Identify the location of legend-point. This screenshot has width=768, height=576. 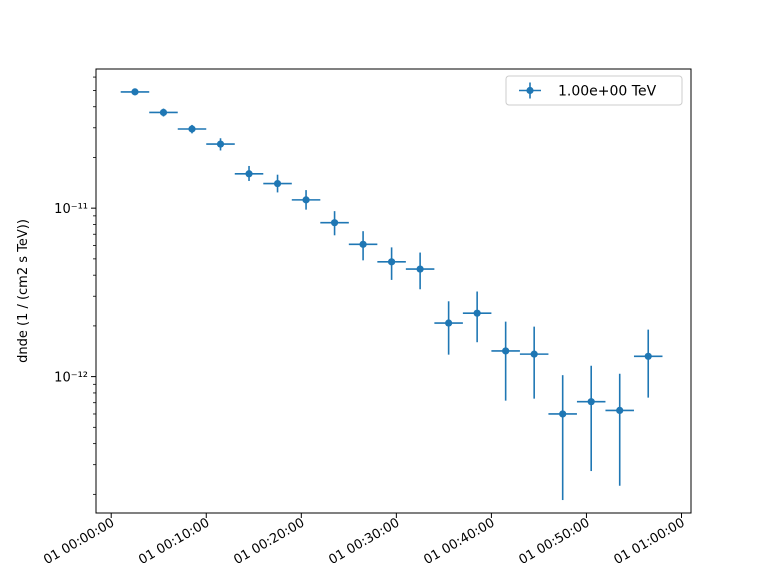
(530, 90).